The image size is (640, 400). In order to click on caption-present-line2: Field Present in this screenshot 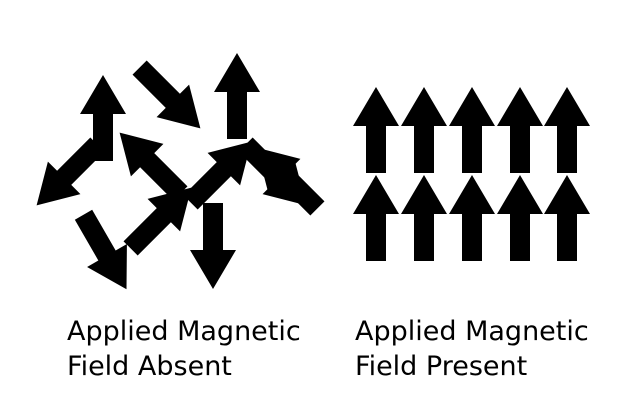, I will do `click(441, 366)`.